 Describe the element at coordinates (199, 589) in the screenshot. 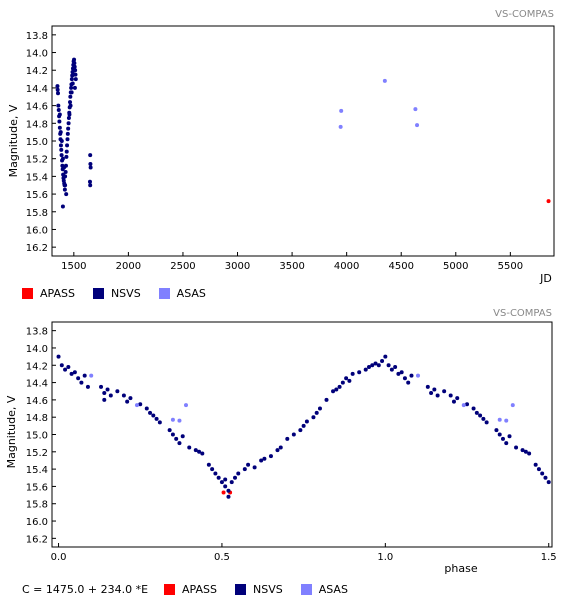

I see `legend-label-apass: APASS` at that location.